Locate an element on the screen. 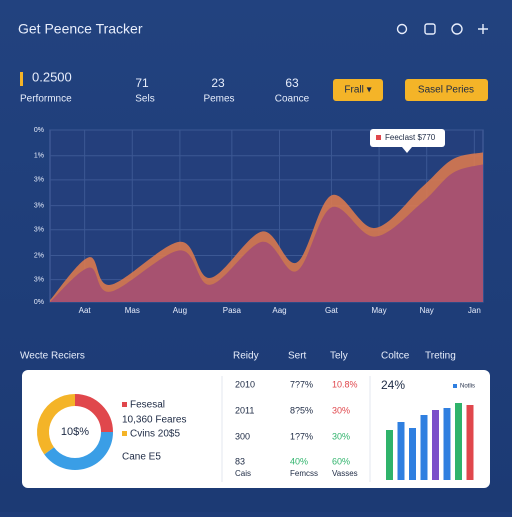 The width and height of the screenshot is (512, 517). section-title: Wecte Reciers is located at coordinates (52, 356).